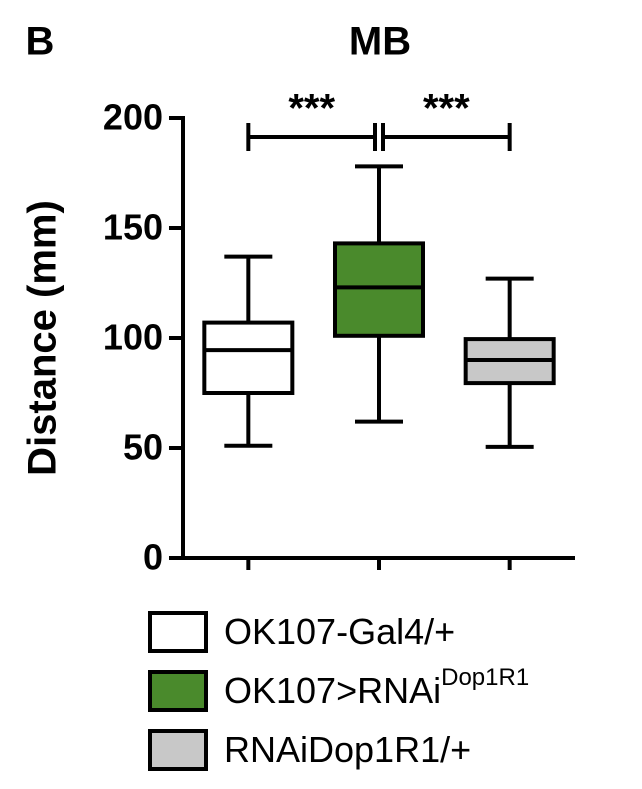 This screenshot has width=642, height=789. I want to click on y-tick-label: 100, so click(133, 337).